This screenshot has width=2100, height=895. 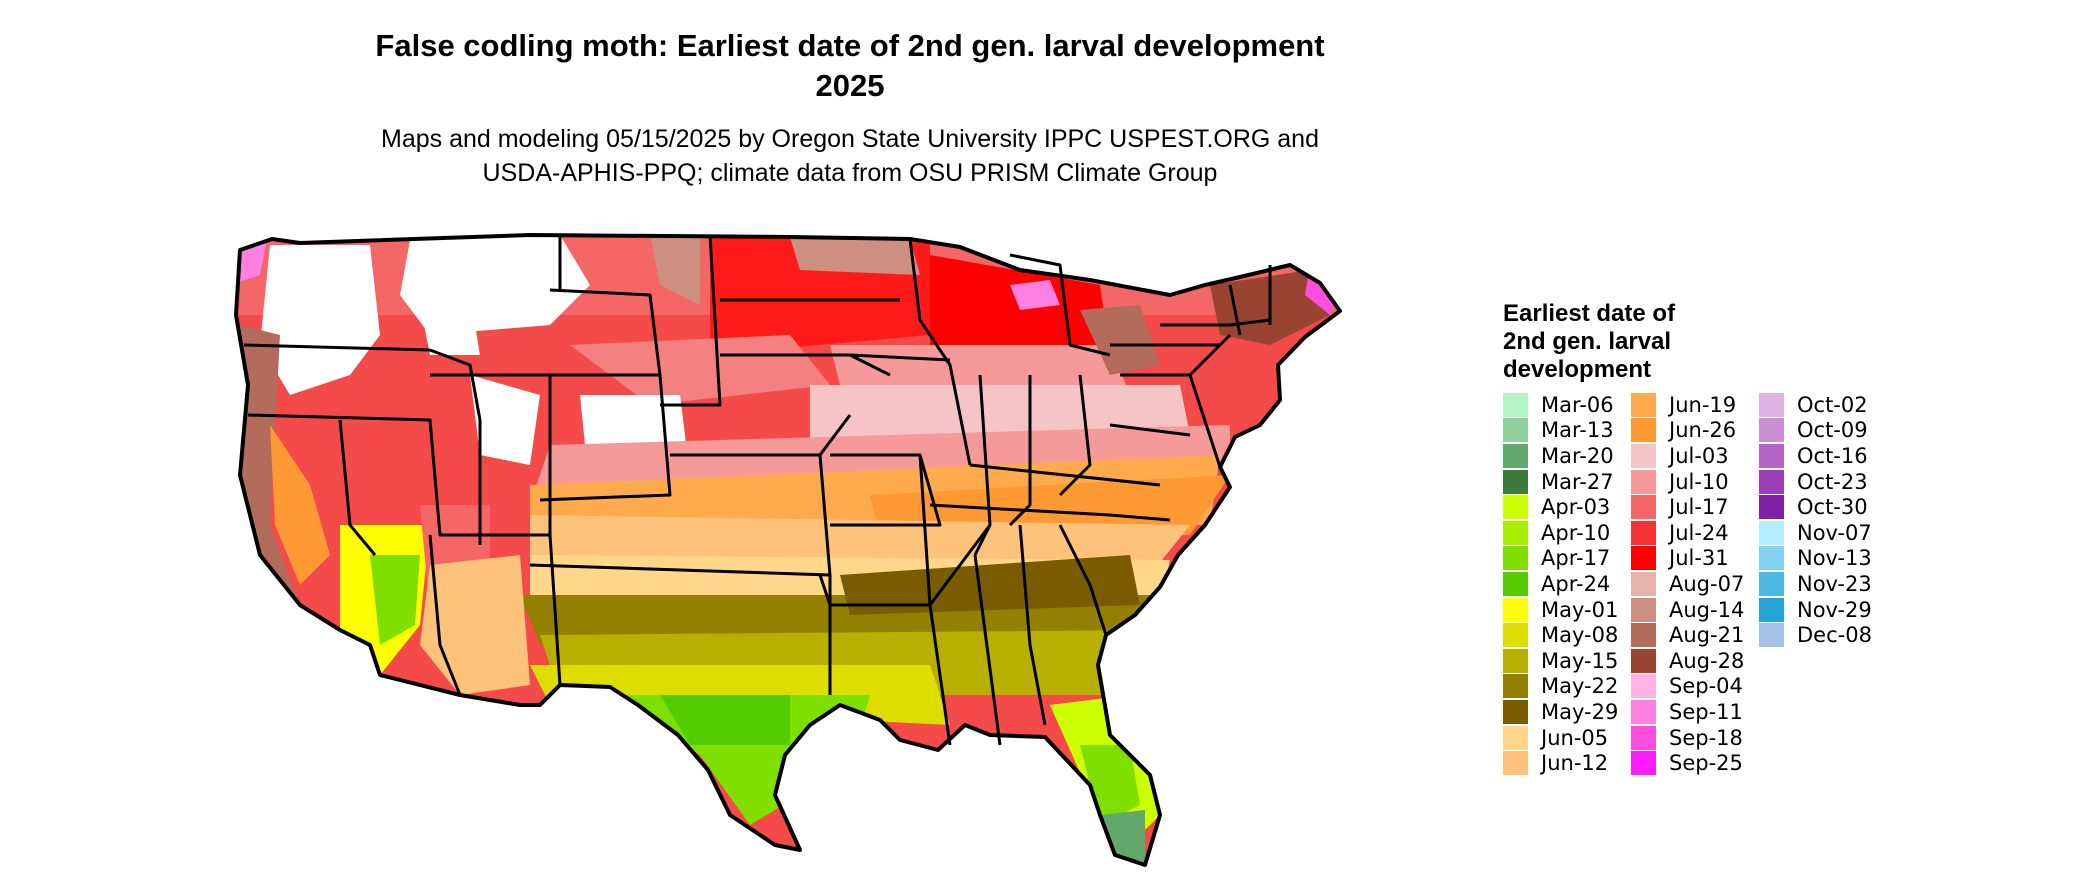 I want to click on legend-item: Sep-18, so click(x=1687, y=738).